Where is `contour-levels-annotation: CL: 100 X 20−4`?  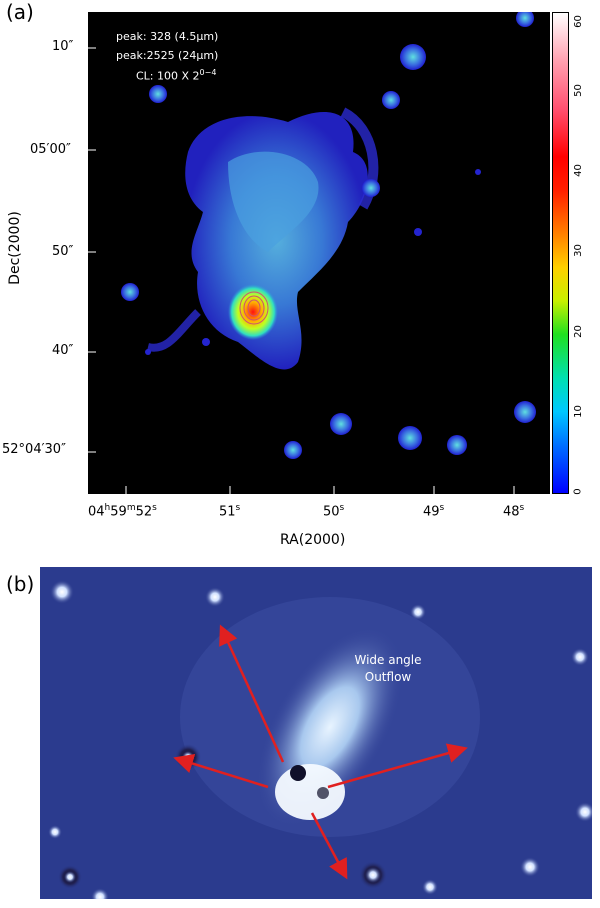
contour-levels-annotation: CL: 100 X 20−4 is located at coordinates (176, 75).